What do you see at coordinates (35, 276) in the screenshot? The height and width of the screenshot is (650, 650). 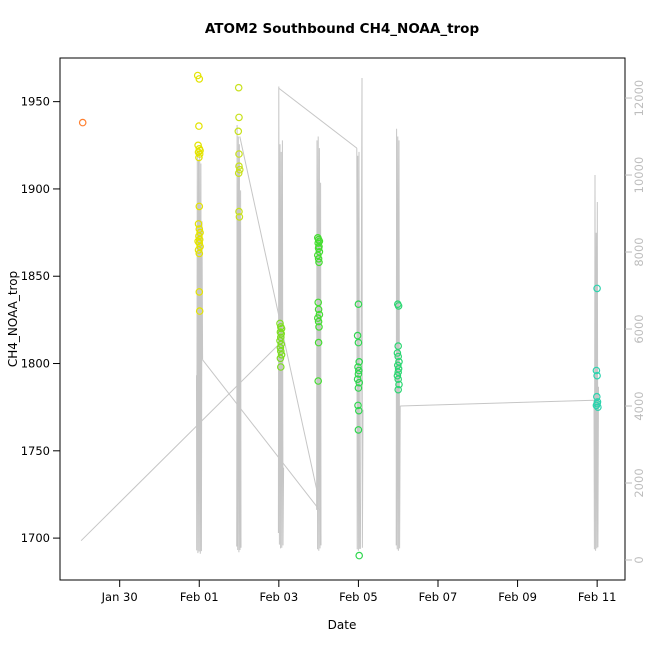 I see `y-tick-label-left: 1850` at bounding box center [35, 276].